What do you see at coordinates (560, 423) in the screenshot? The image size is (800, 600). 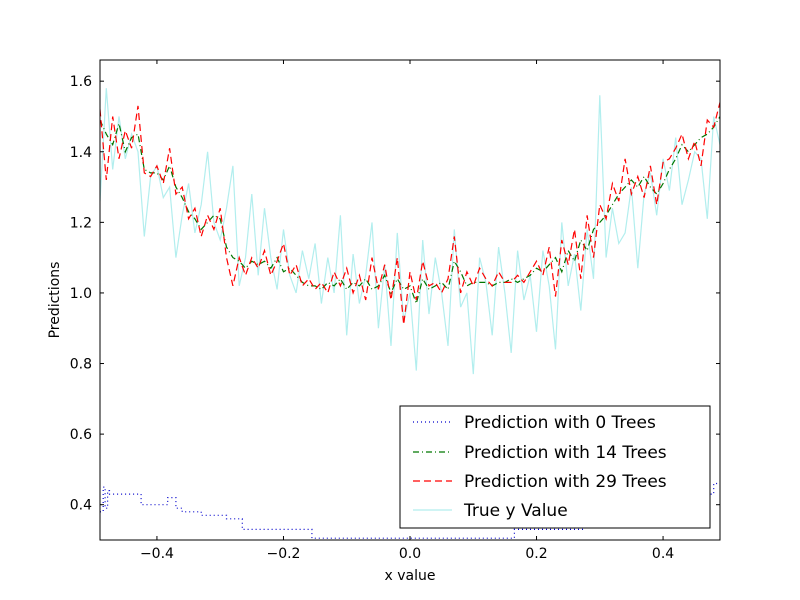 I see `legend-label-0-trees: Prediction with 0 Trees` at bounding box center [560, 423].